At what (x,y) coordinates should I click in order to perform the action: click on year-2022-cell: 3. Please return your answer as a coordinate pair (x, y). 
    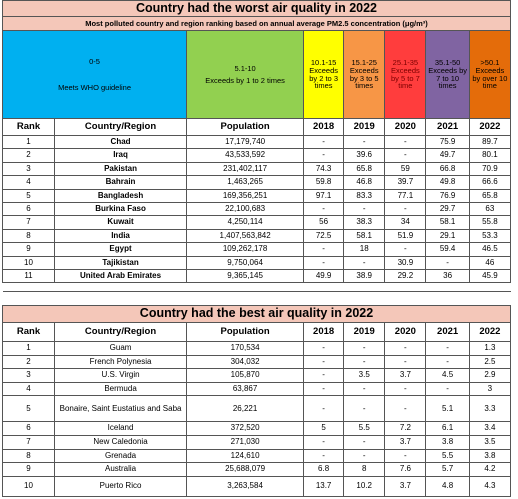
    Looking at the image, I should click on (490, 389).